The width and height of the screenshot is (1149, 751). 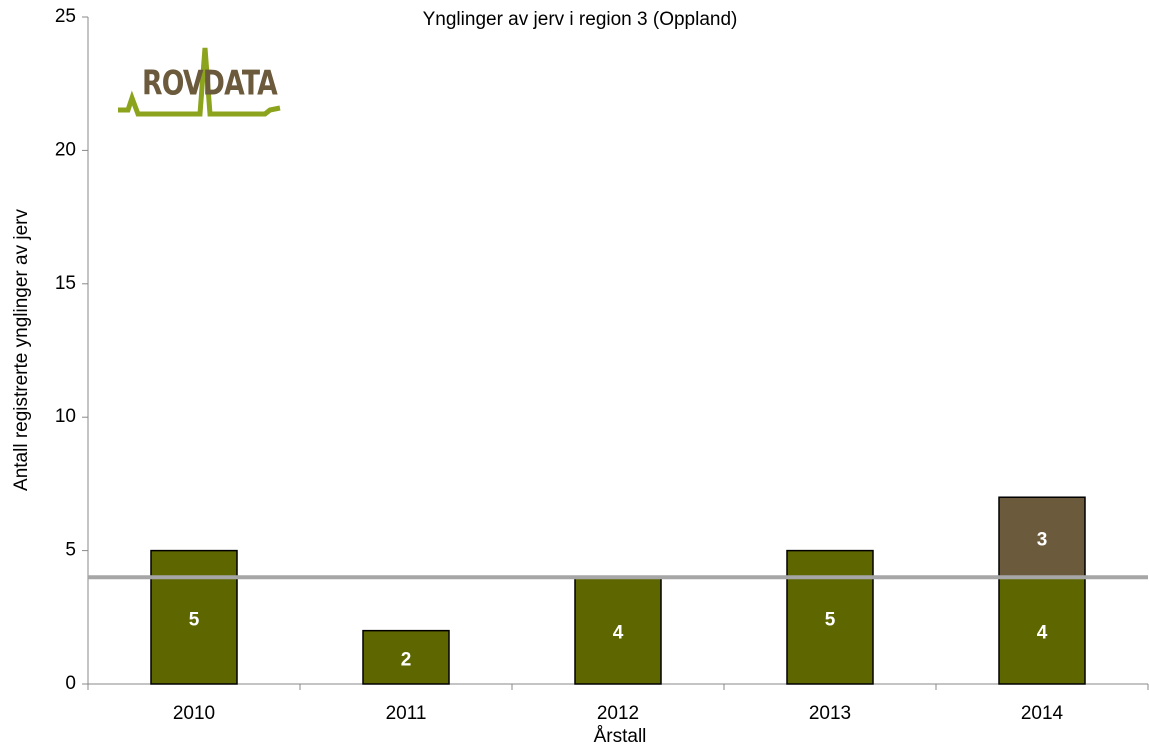 What do you see at coordinates (580, 19) in the screenshot?
I see `chart-title: Ynglinger av jerv i region 3 (Oppland)` at bounding box center [580, 19].